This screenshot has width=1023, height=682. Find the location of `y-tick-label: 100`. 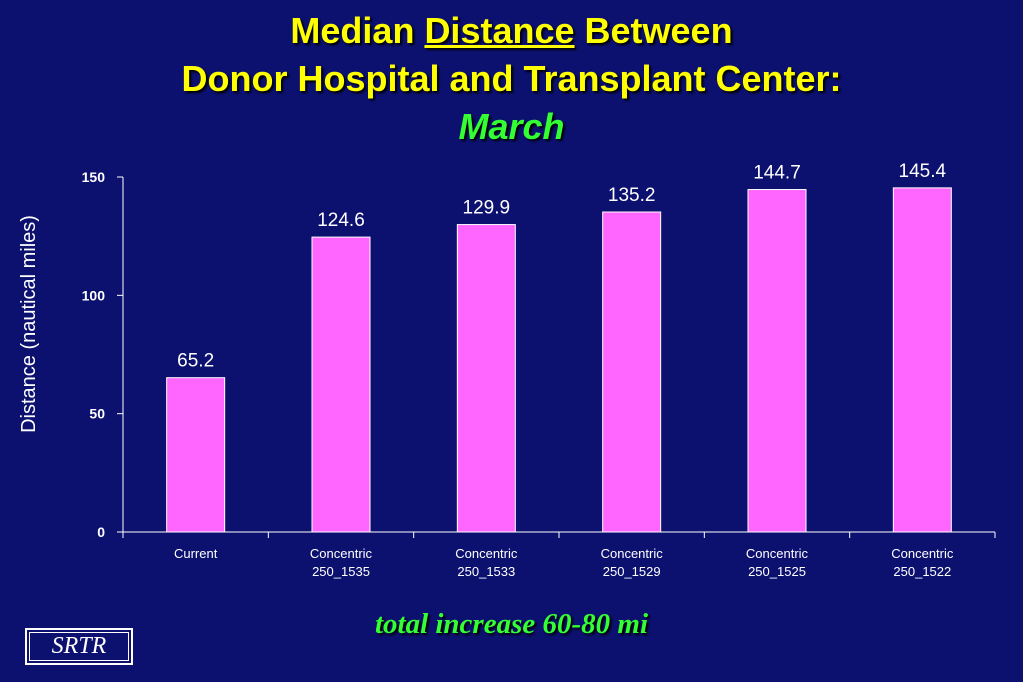

y-tick-label: 100 is located at coordinates (94, 295).